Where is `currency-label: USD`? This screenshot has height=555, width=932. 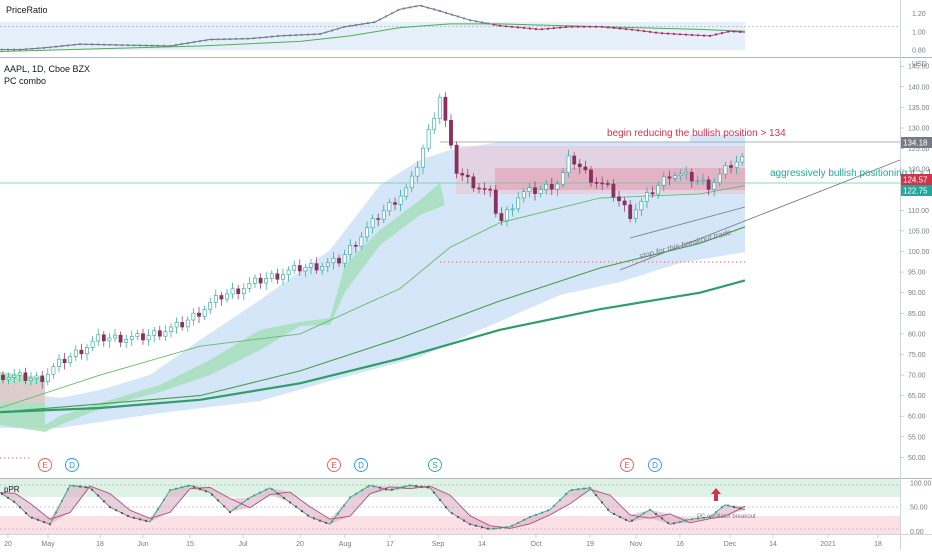 currency-label: USD is located at coordinates (919, 64).